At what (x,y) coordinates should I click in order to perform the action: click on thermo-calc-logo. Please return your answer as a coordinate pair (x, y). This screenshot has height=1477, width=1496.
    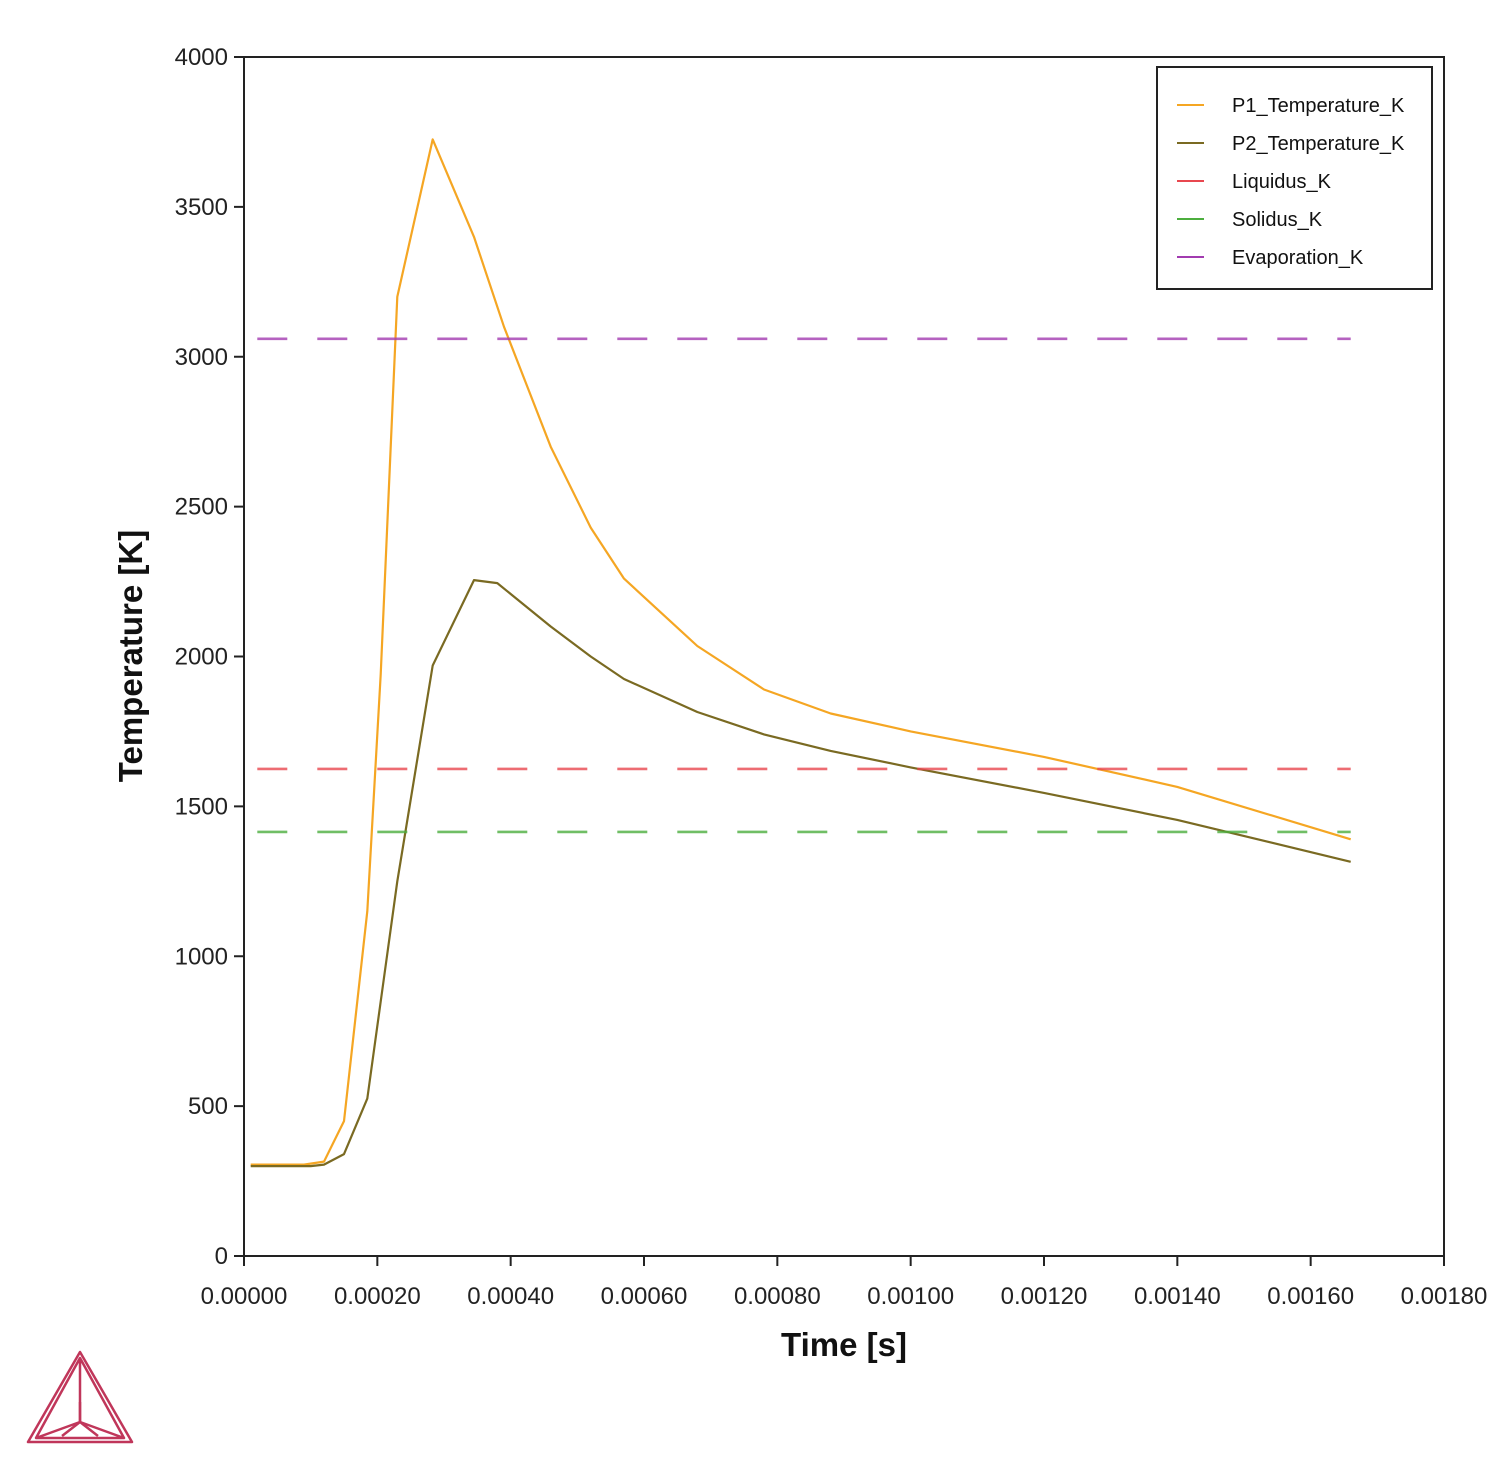
    Looking at the image, I should click on (80, 1397).